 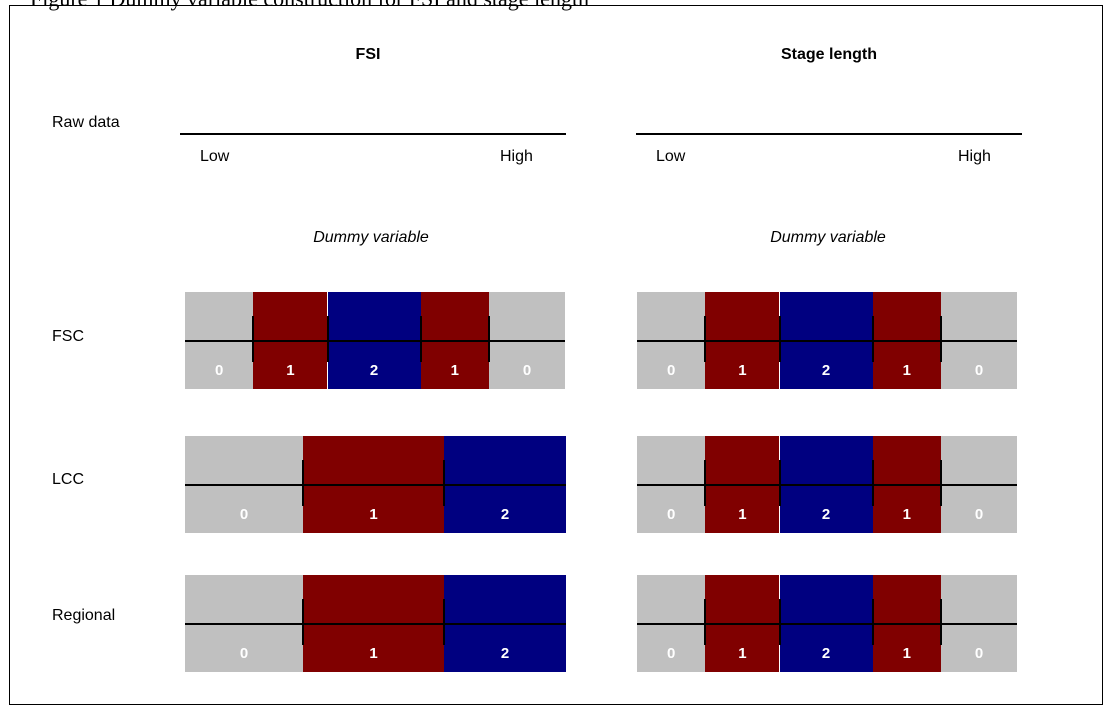 I want to click on column-header-fsi: FSI, so click(x=368, y=54).